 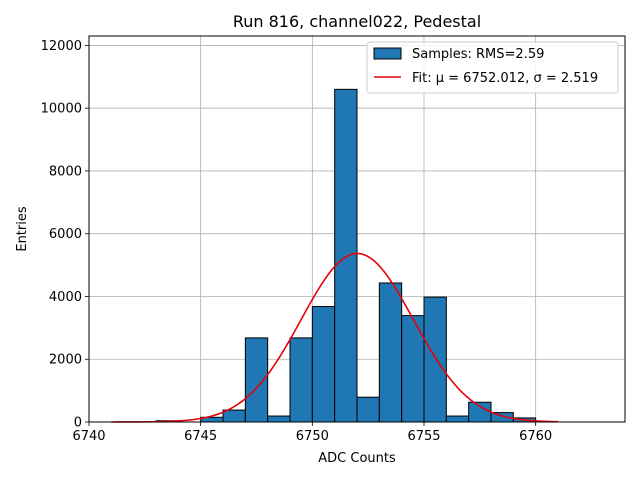 I want to click on y-tick-label: 12000, so click(x=61, y=46).